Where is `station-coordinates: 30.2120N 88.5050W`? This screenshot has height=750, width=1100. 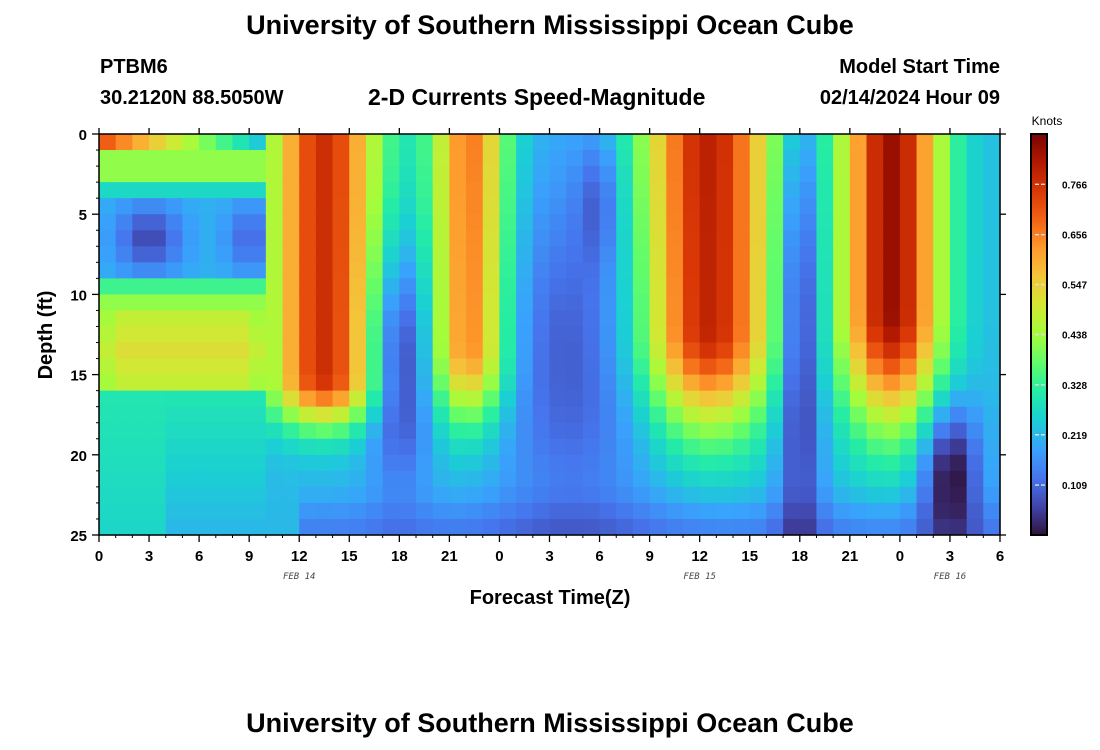
station-coordinates: 30.2120N 88.5050W is located at coordinates (192, 98).